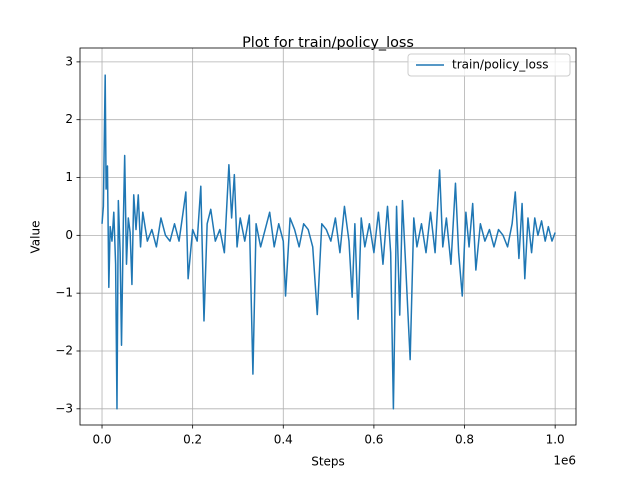 The width and height of the screenshot is (640, 480). Describe the element at coordinates (373, 440) in the screenshot. I see `x-tick-label: 0.6` at that location.